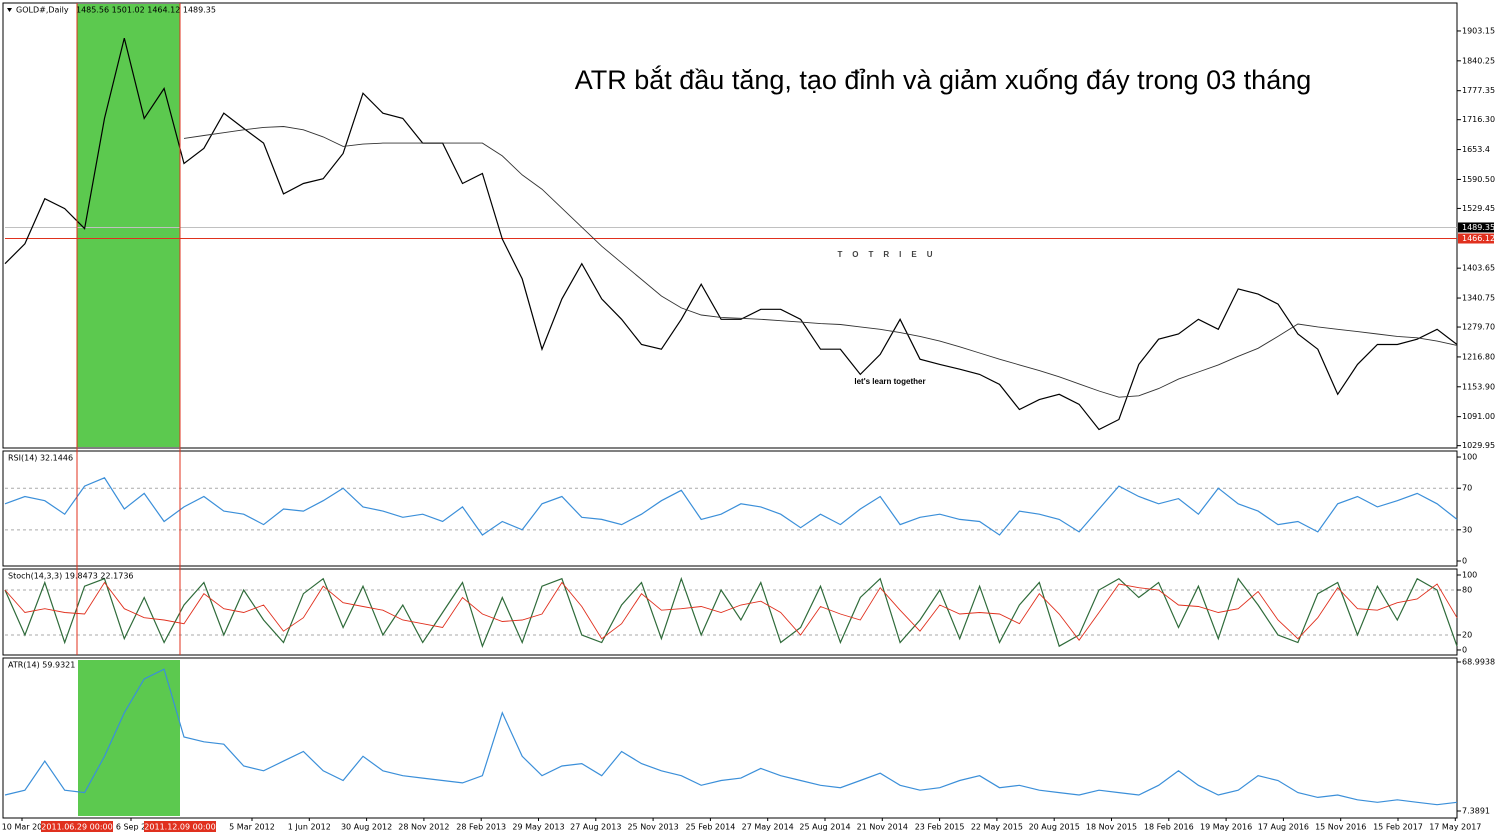  What do you see at coordinates (890, 254) in the screenshot?
I see `watermark: TOTRIEU` at bounding box center [890, 254].